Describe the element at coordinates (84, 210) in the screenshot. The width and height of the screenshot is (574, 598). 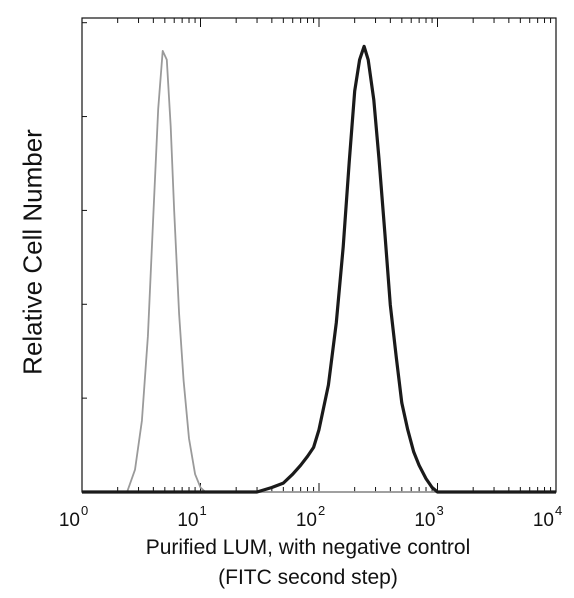
I see `y-axis-ticks` at that location.